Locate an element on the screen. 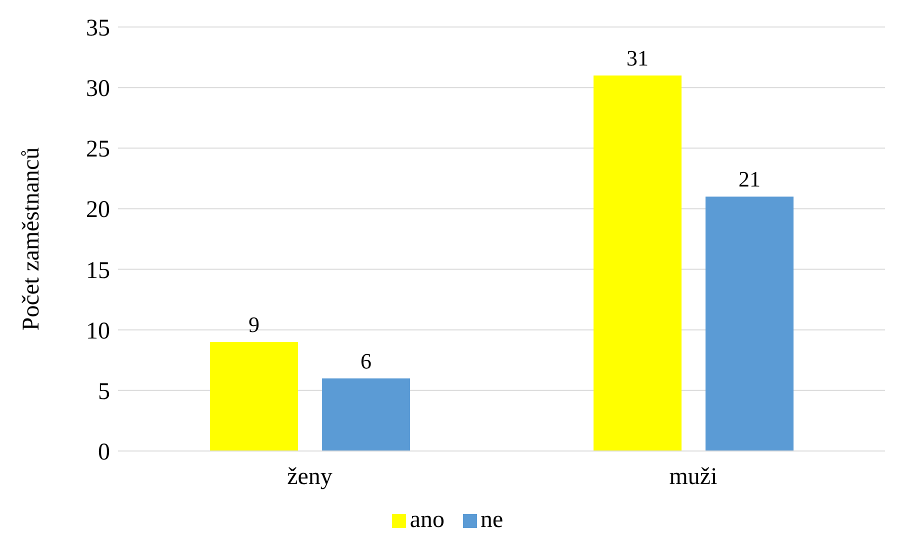  y-tick-label: 5 is located at coordinates (104, 391).